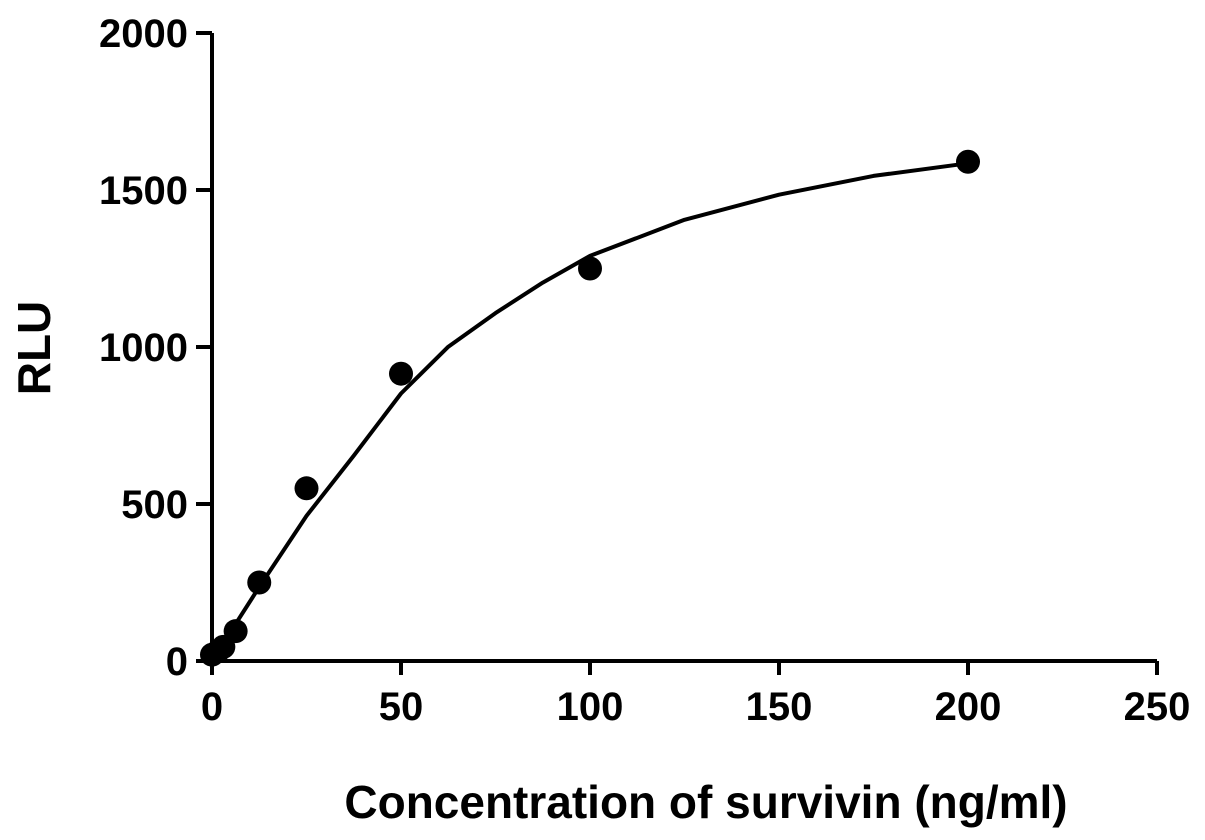  What do you see at coordinates (143, 34) in the screenshot?
I see `y-tick-label: 2000` at bounding box center [143, 34].